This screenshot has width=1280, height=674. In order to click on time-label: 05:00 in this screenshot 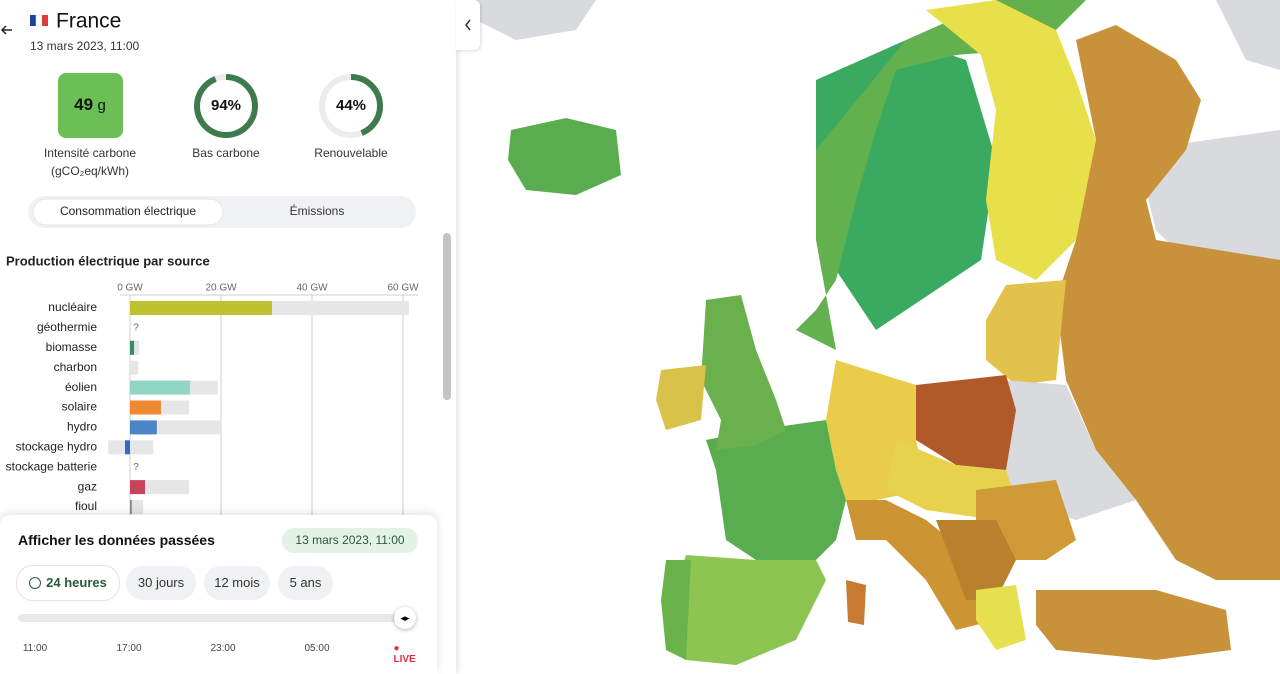, I will do `click(317, 648)`.